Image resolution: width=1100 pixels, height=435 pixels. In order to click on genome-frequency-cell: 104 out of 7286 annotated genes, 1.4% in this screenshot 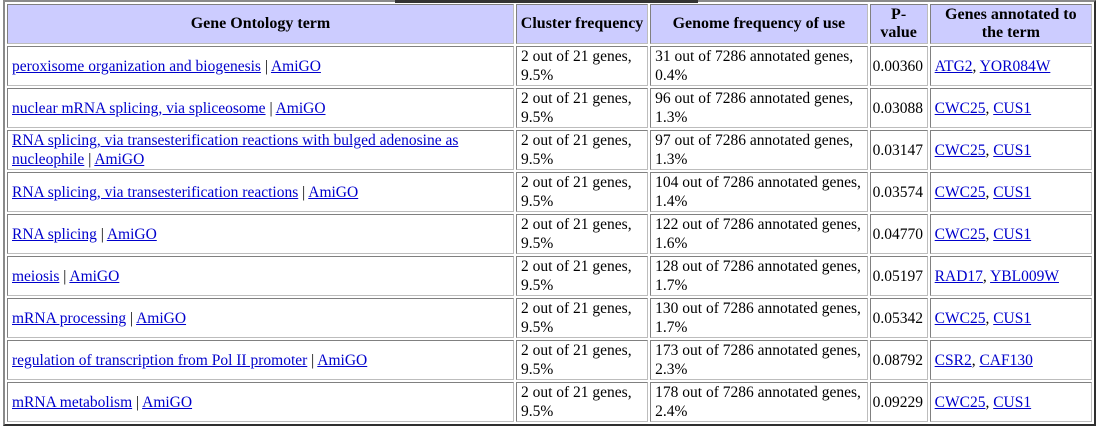, I will do `click(759, 192)`.